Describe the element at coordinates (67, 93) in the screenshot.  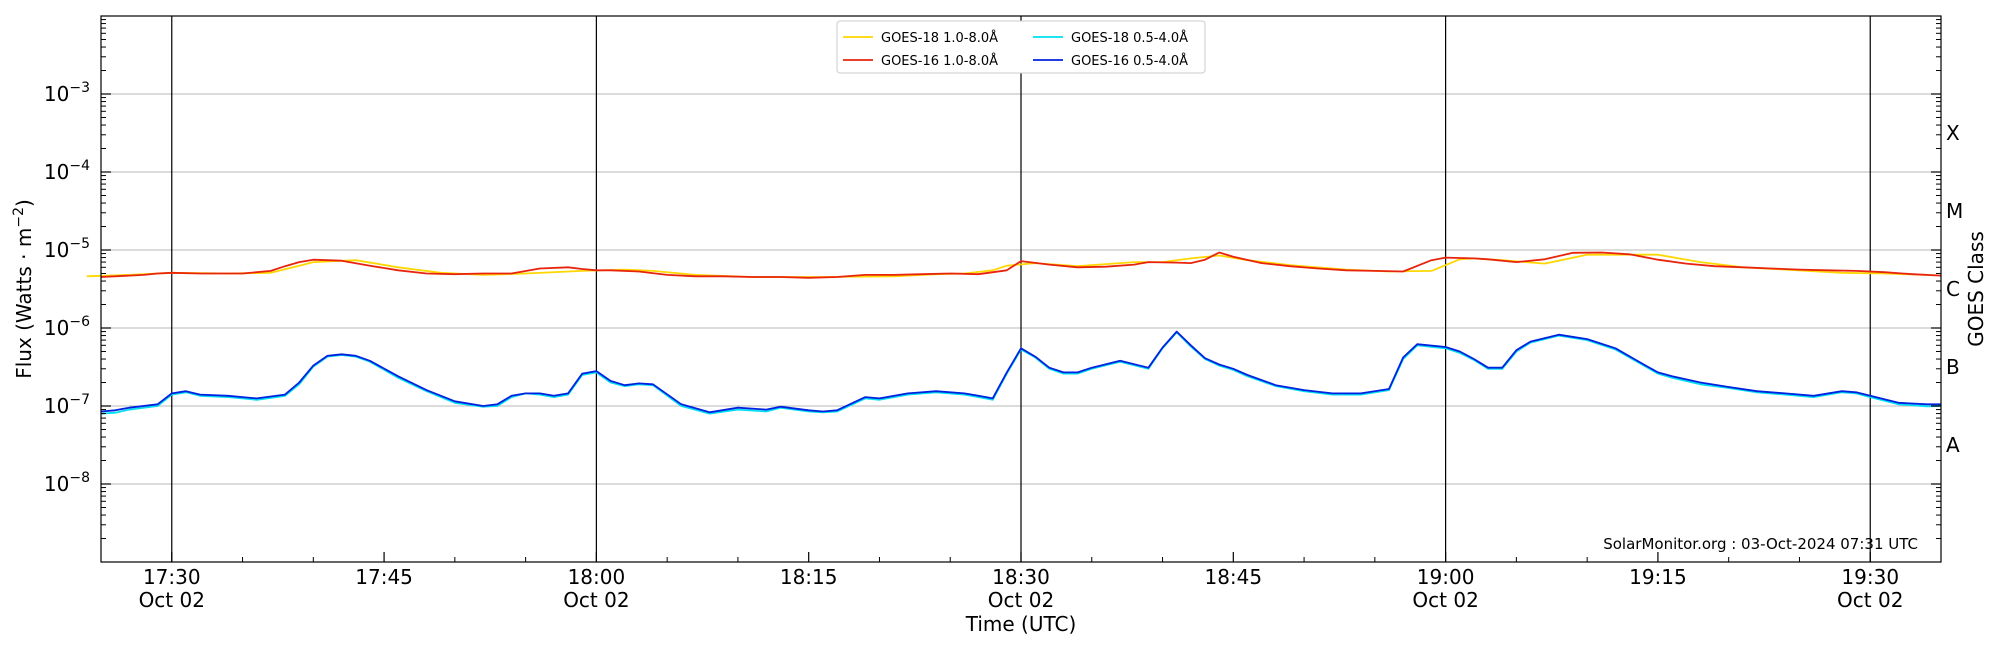
I see `y-tick-label: 10⁻³` at that location.